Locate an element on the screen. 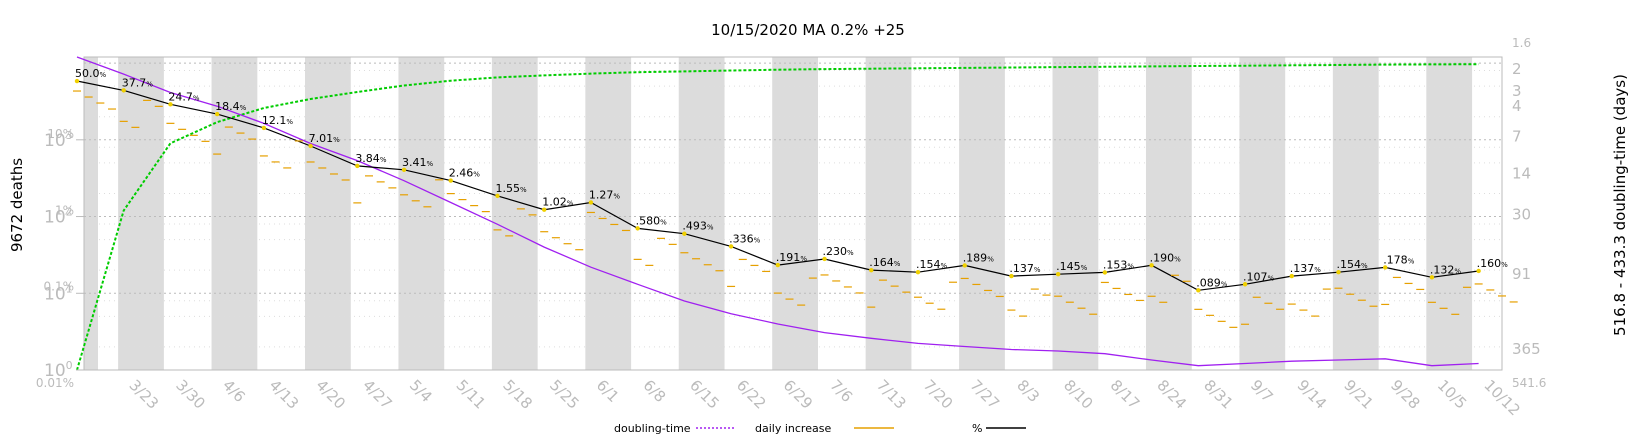 Image resolution: width=1640 pixels, height=440 pixels. percent-label: 24.7% is located at coordinates (184, 96).